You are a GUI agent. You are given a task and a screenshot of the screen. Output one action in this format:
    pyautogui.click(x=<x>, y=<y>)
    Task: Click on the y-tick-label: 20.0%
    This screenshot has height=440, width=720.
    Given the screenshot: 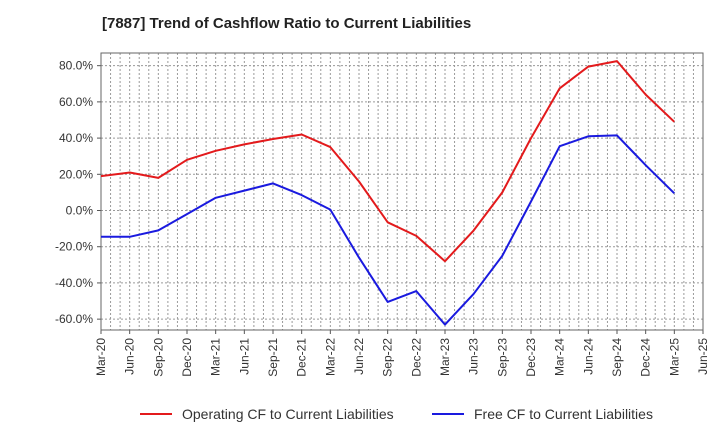 What is the action you would take?
    pyautogui.click(x=76, y=174)
    